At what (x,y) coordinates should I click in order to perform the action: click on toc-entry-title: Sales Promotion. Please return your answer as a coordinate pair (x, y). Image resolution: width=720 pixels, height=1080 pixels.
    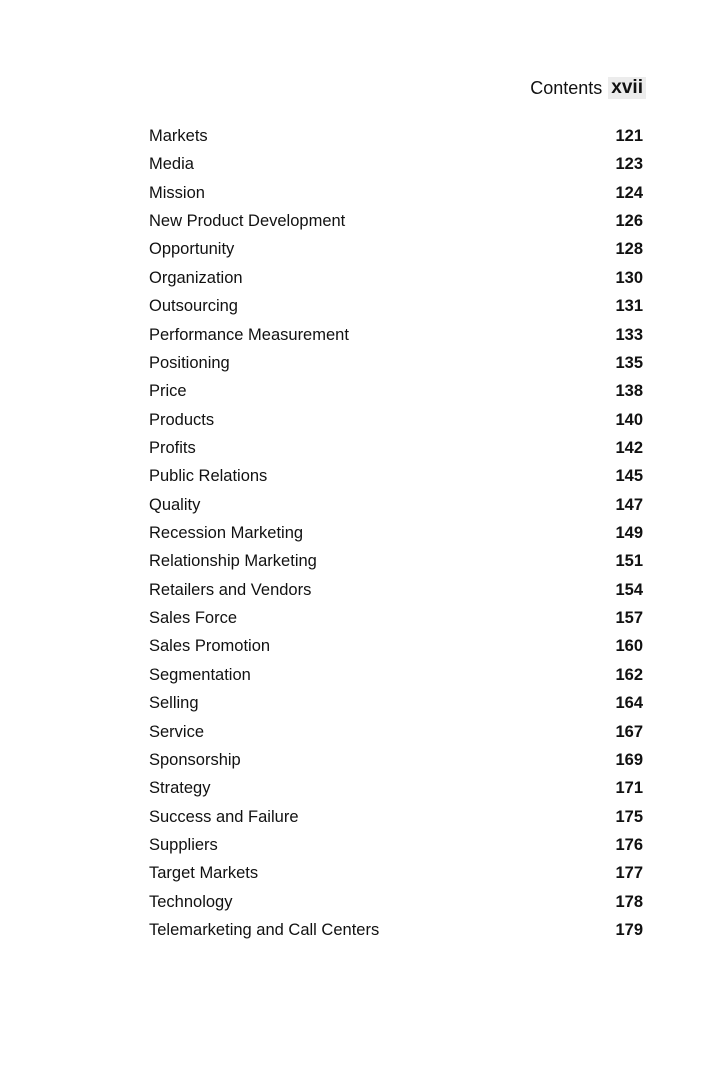
    Looking at the image, I should click on (210, 646).